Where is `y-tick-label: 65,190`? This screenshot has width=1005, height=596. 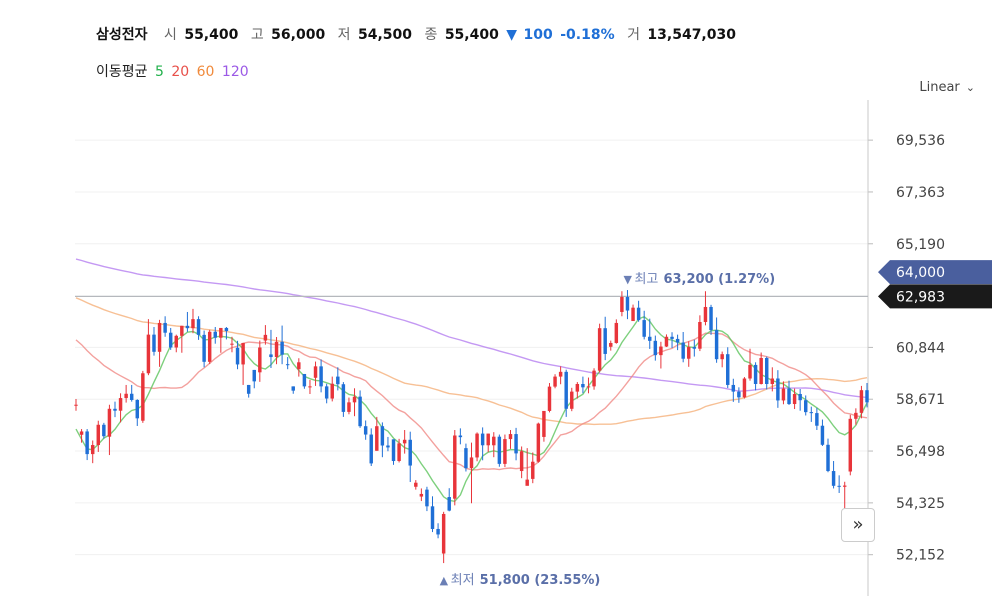
y-tick-label: 65,190 is located at coordinates (920, 245).